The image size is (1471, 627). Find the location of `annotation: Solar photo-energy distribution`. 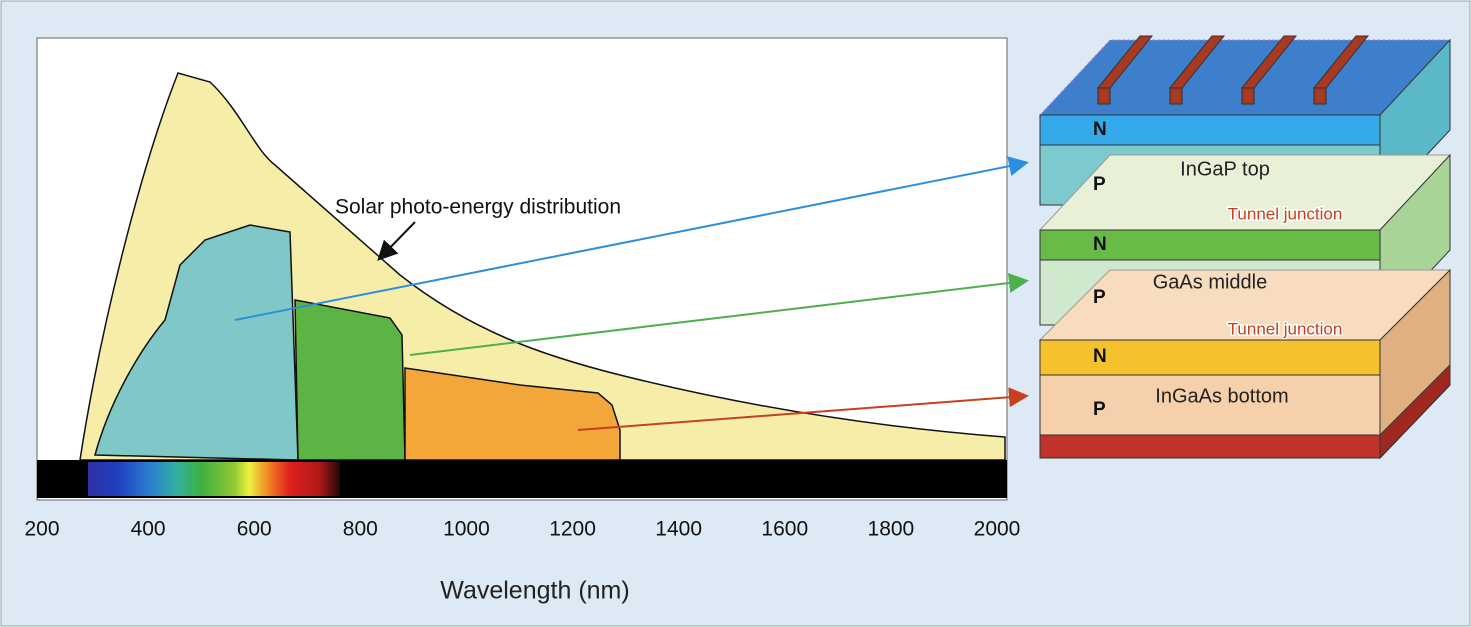

annotation: Solar photo-energy distribution is located at coordinates (478, 207).